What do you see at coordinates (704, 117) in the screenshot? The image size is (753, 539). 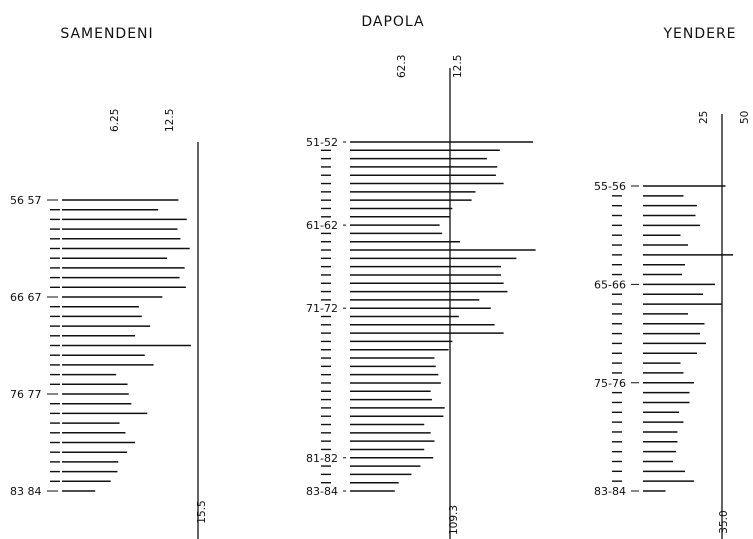 I see `tick-label: 25` at bounding box center [704, 117].